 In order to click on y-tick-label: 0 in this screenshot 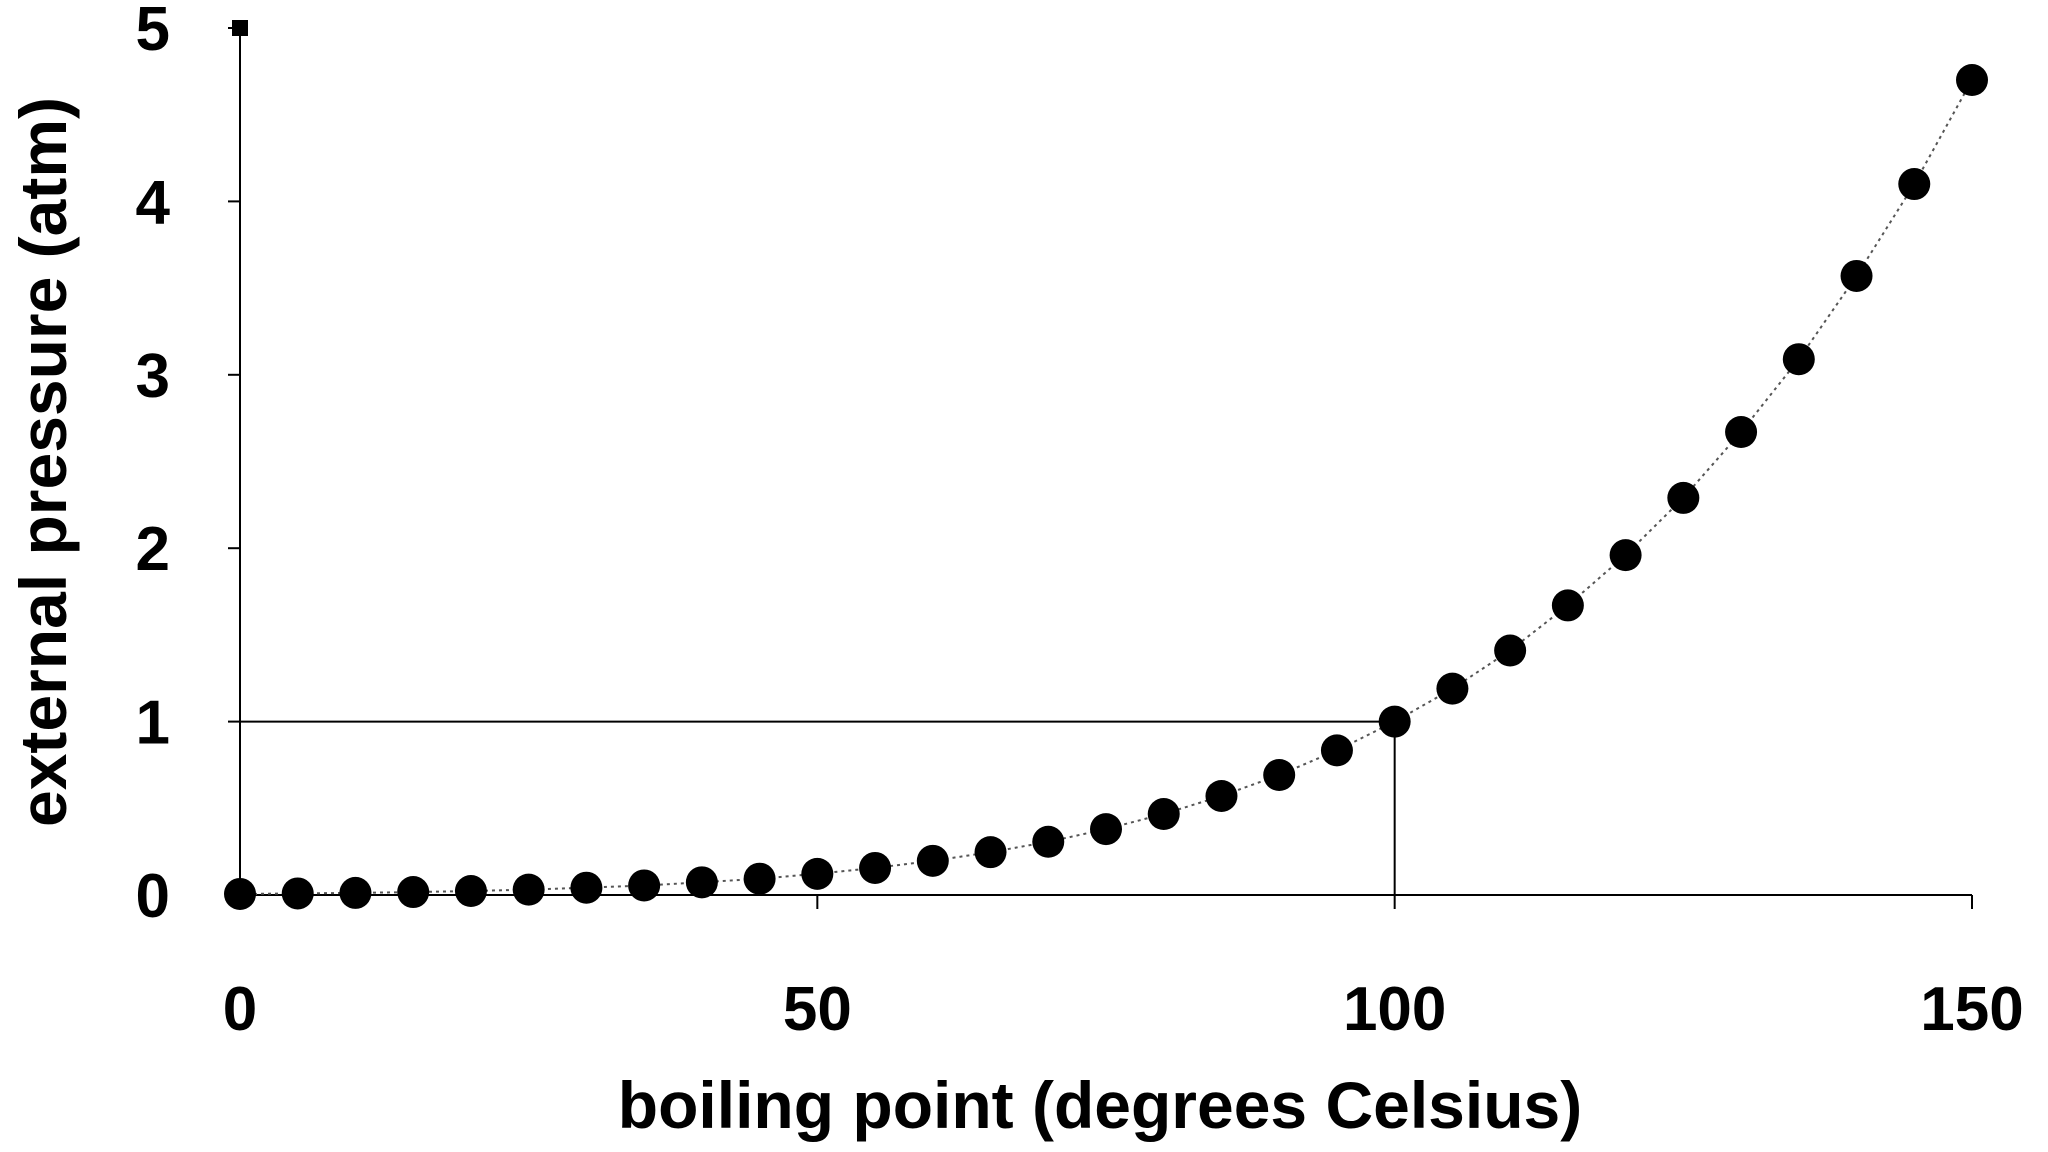, I will do `click(153, 896)`.